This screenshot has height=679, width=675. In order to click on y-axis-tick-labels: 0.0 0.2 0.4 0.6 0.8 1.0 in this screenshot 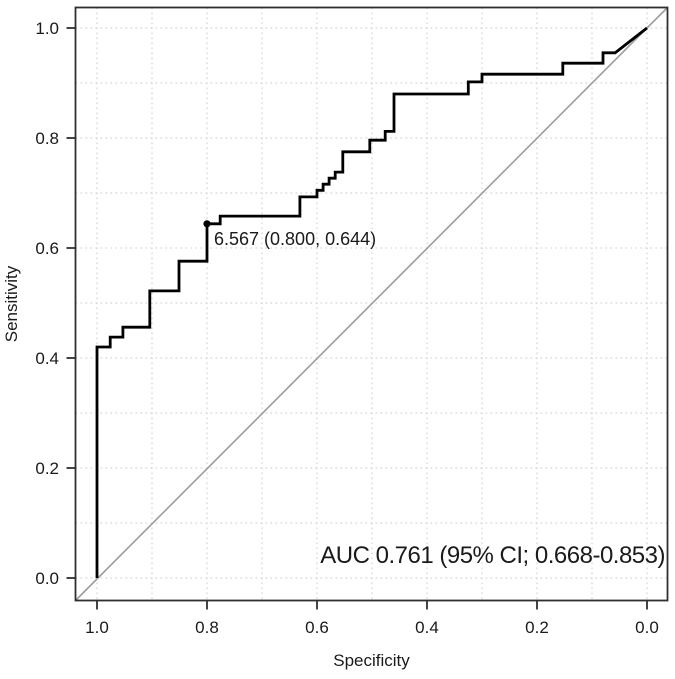, I will do `click(47, 303)`.